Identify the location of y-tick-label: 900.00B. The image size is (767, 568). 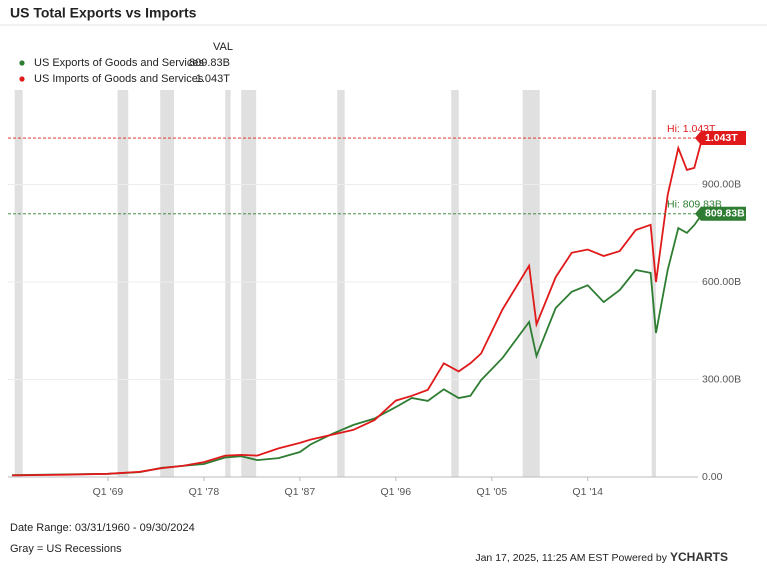
(721, 184).